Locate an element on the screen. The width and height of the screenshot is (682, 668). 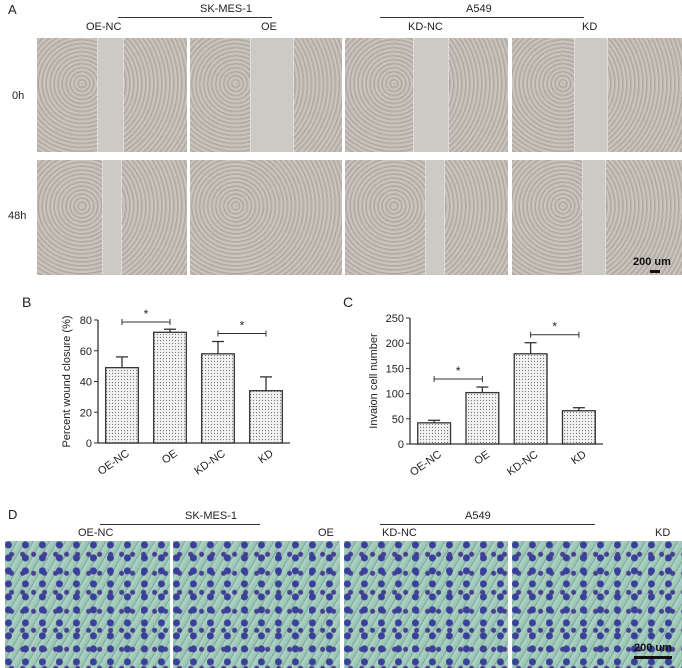
y-tick-label: 40 is located at coordinates (86, 383).